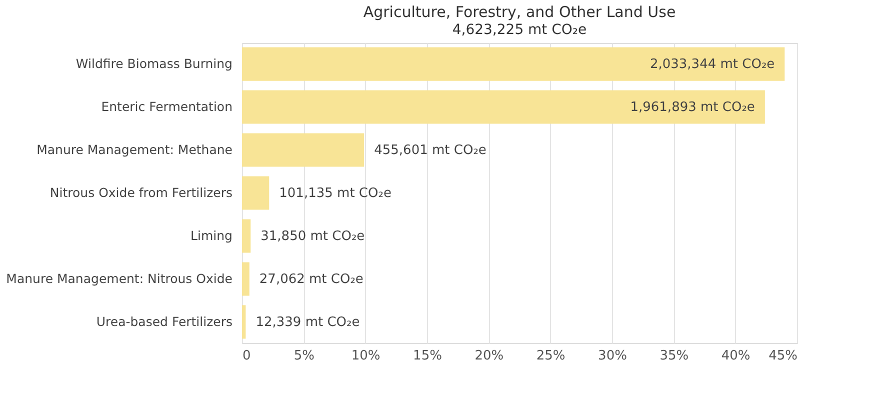  What do you see at coordinates (141, 192) in the screenshot?
I see `y-tick-label: Nitrous Oxide from Fertilizers` at bounding box center [141, 192].